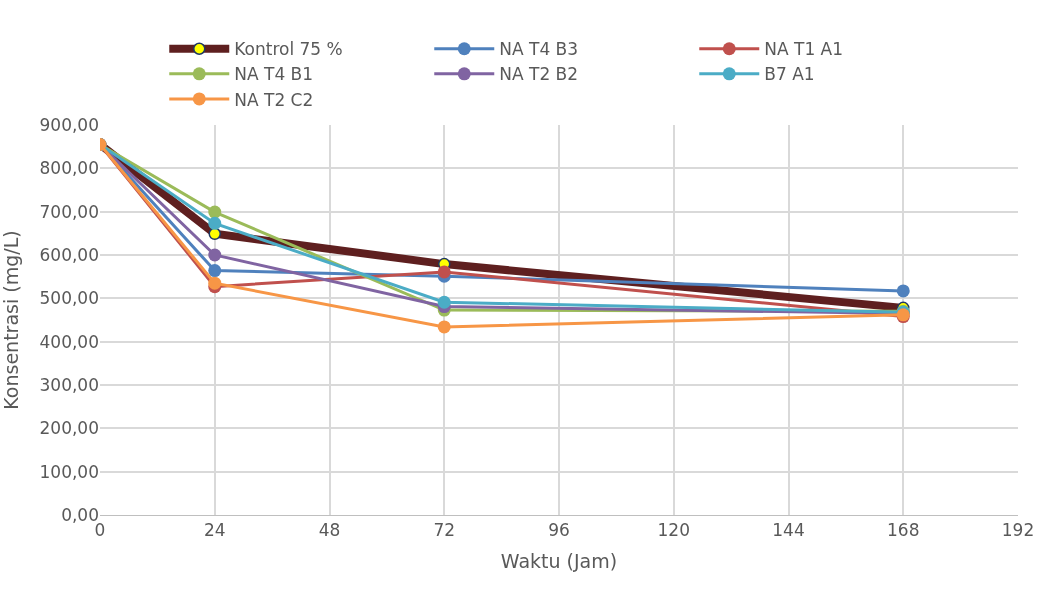 This screenshot has height=595, width=1058. I want to click on legend-label: NA T4 B3, so click(539, 49).